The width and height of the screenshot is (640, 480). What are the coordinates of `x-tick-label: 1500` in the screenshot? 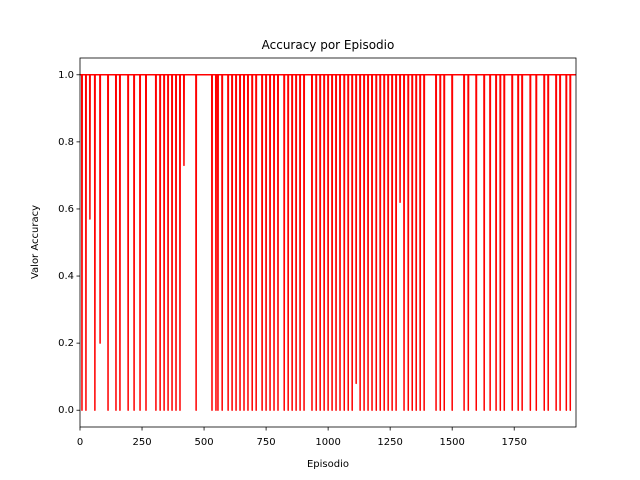 It's located at (451, 442).